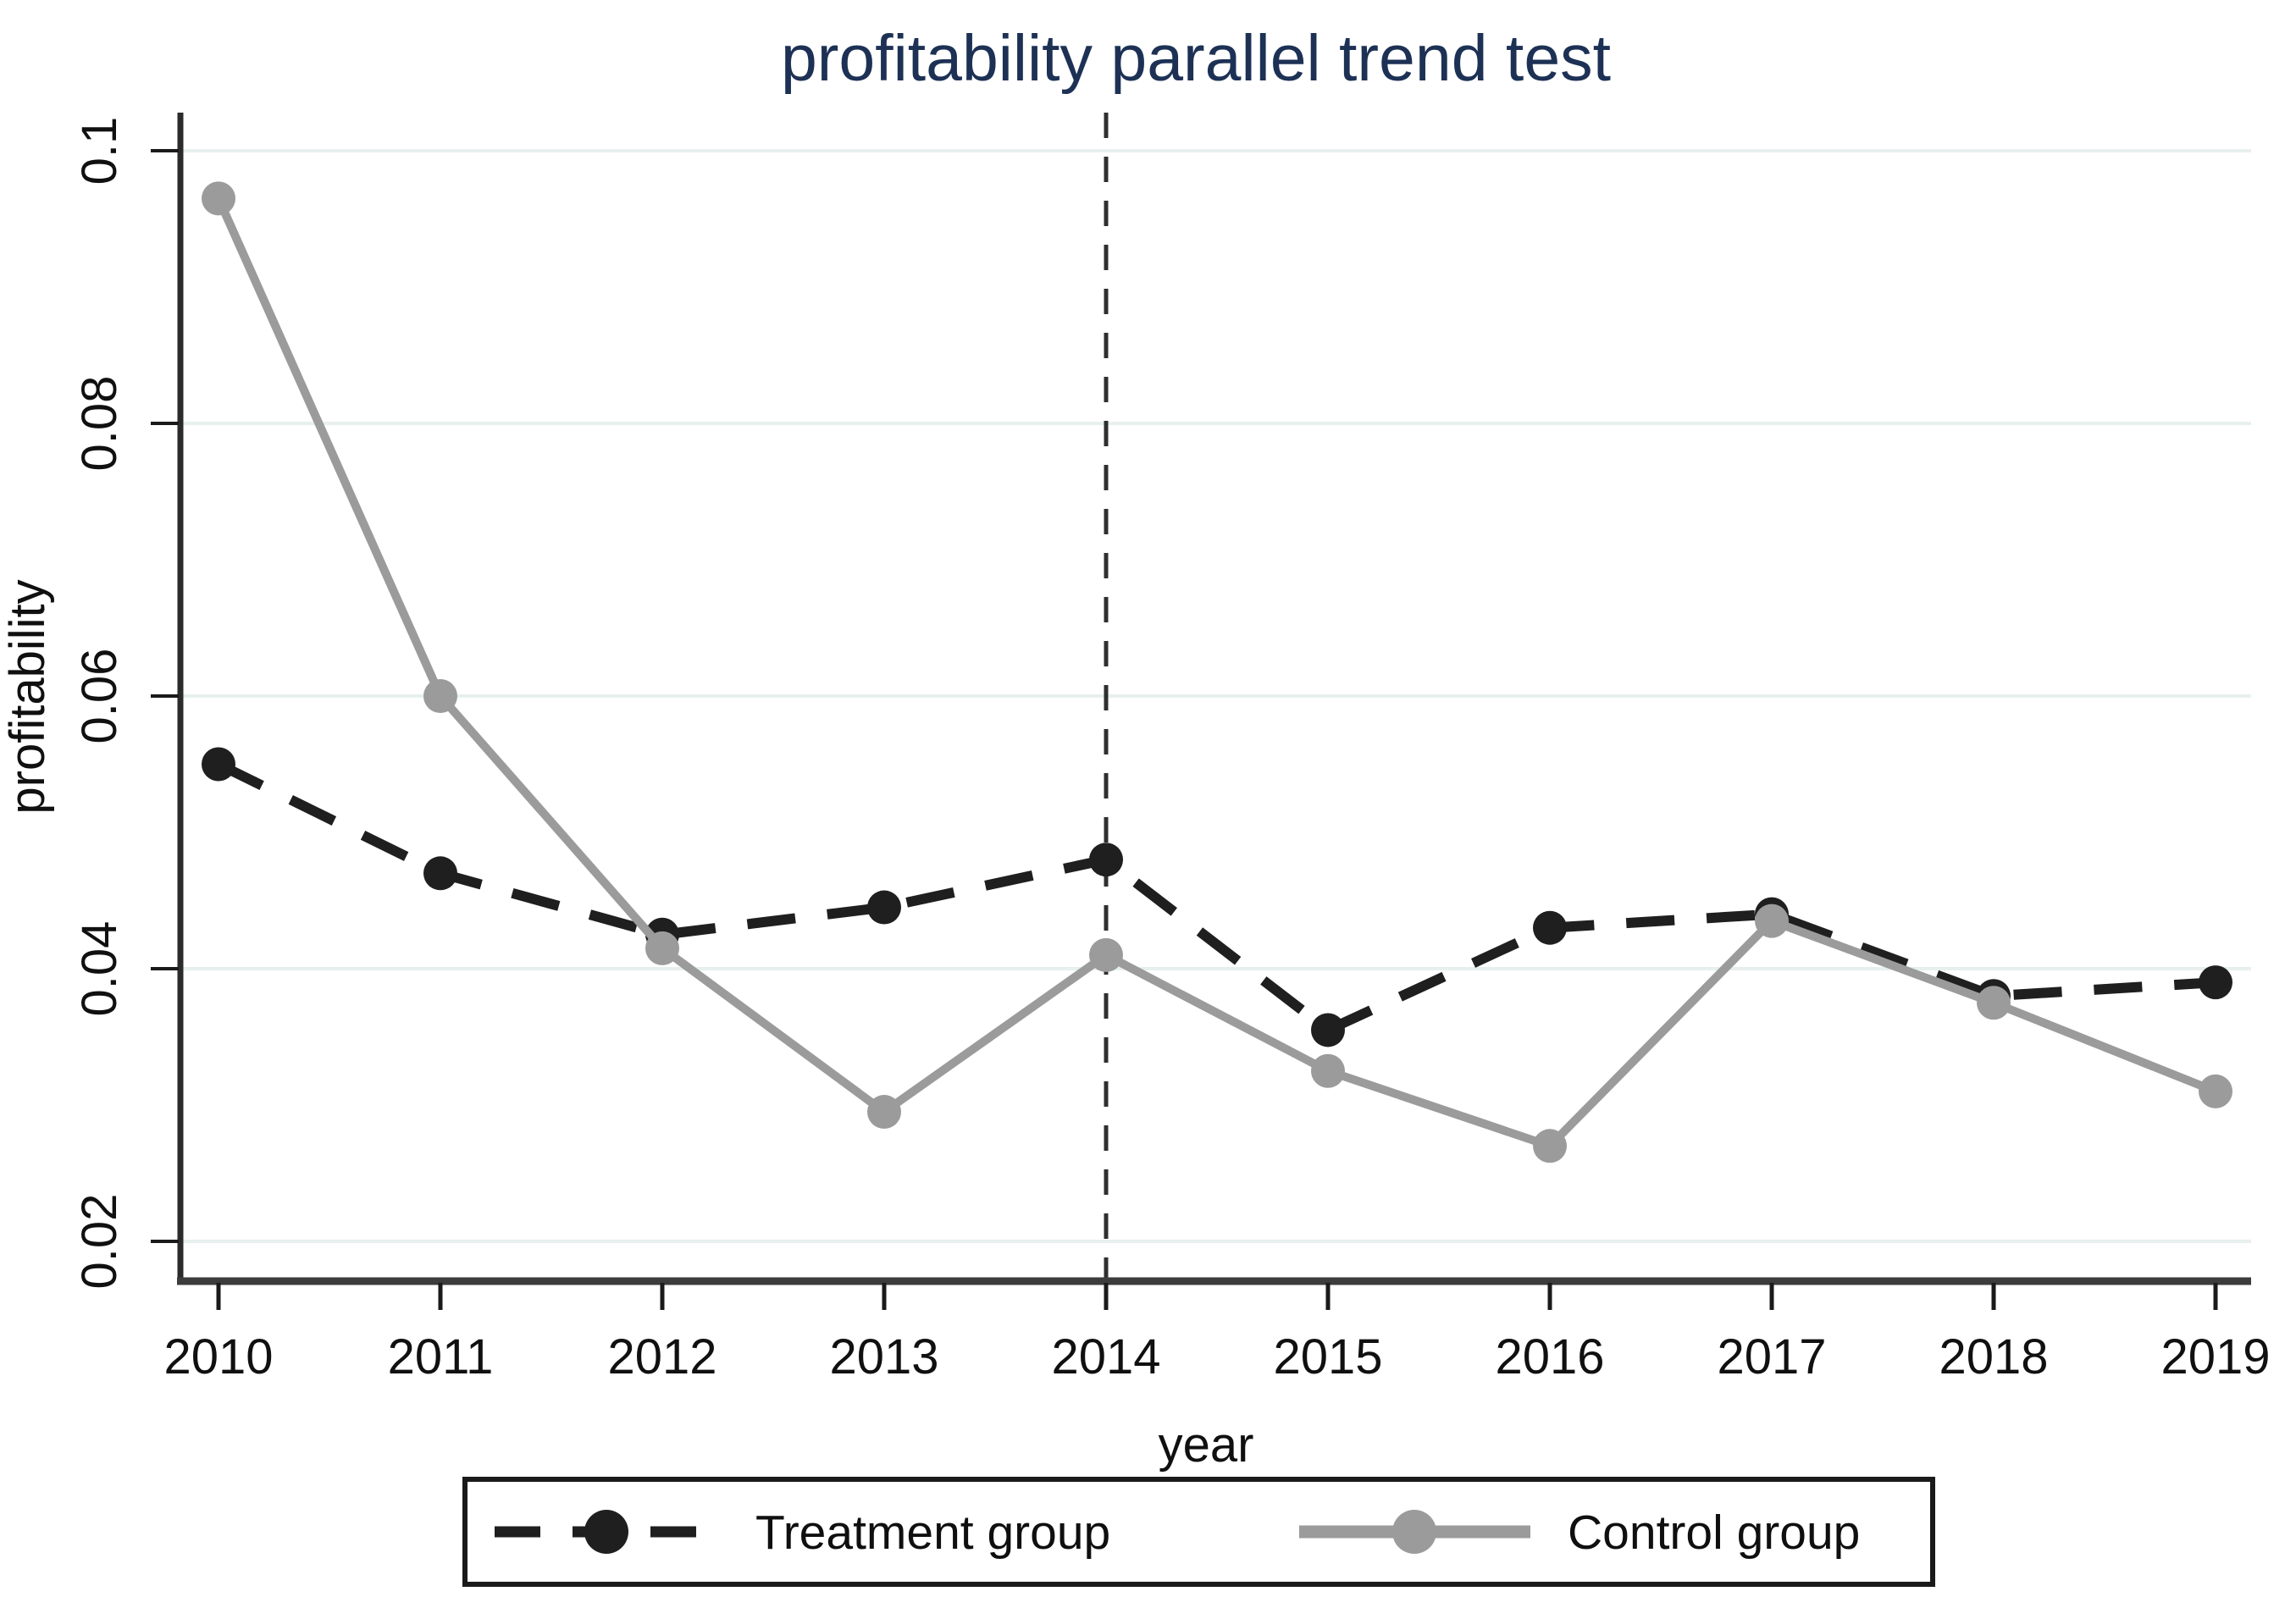 The image size is (2296, 1608). I want to click on legend-sample-marker-treatment, so click(606, 1532).